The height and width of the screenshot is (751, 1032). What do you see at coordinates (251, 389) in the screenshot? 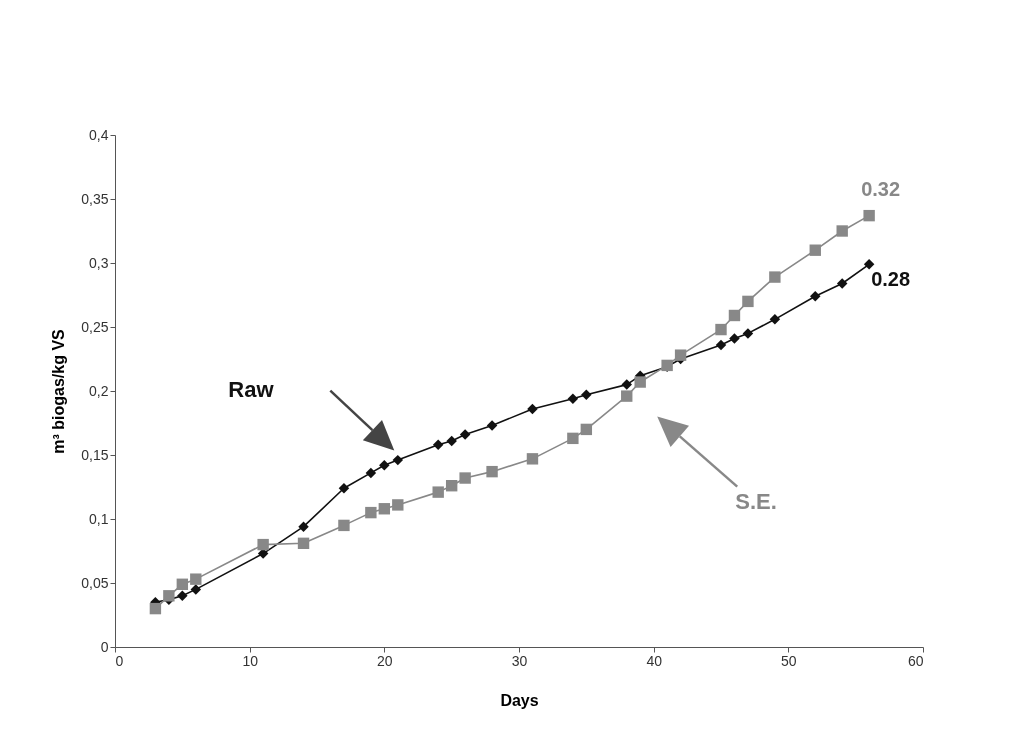
I see `text: Raw` at bounding box center [251, 389].